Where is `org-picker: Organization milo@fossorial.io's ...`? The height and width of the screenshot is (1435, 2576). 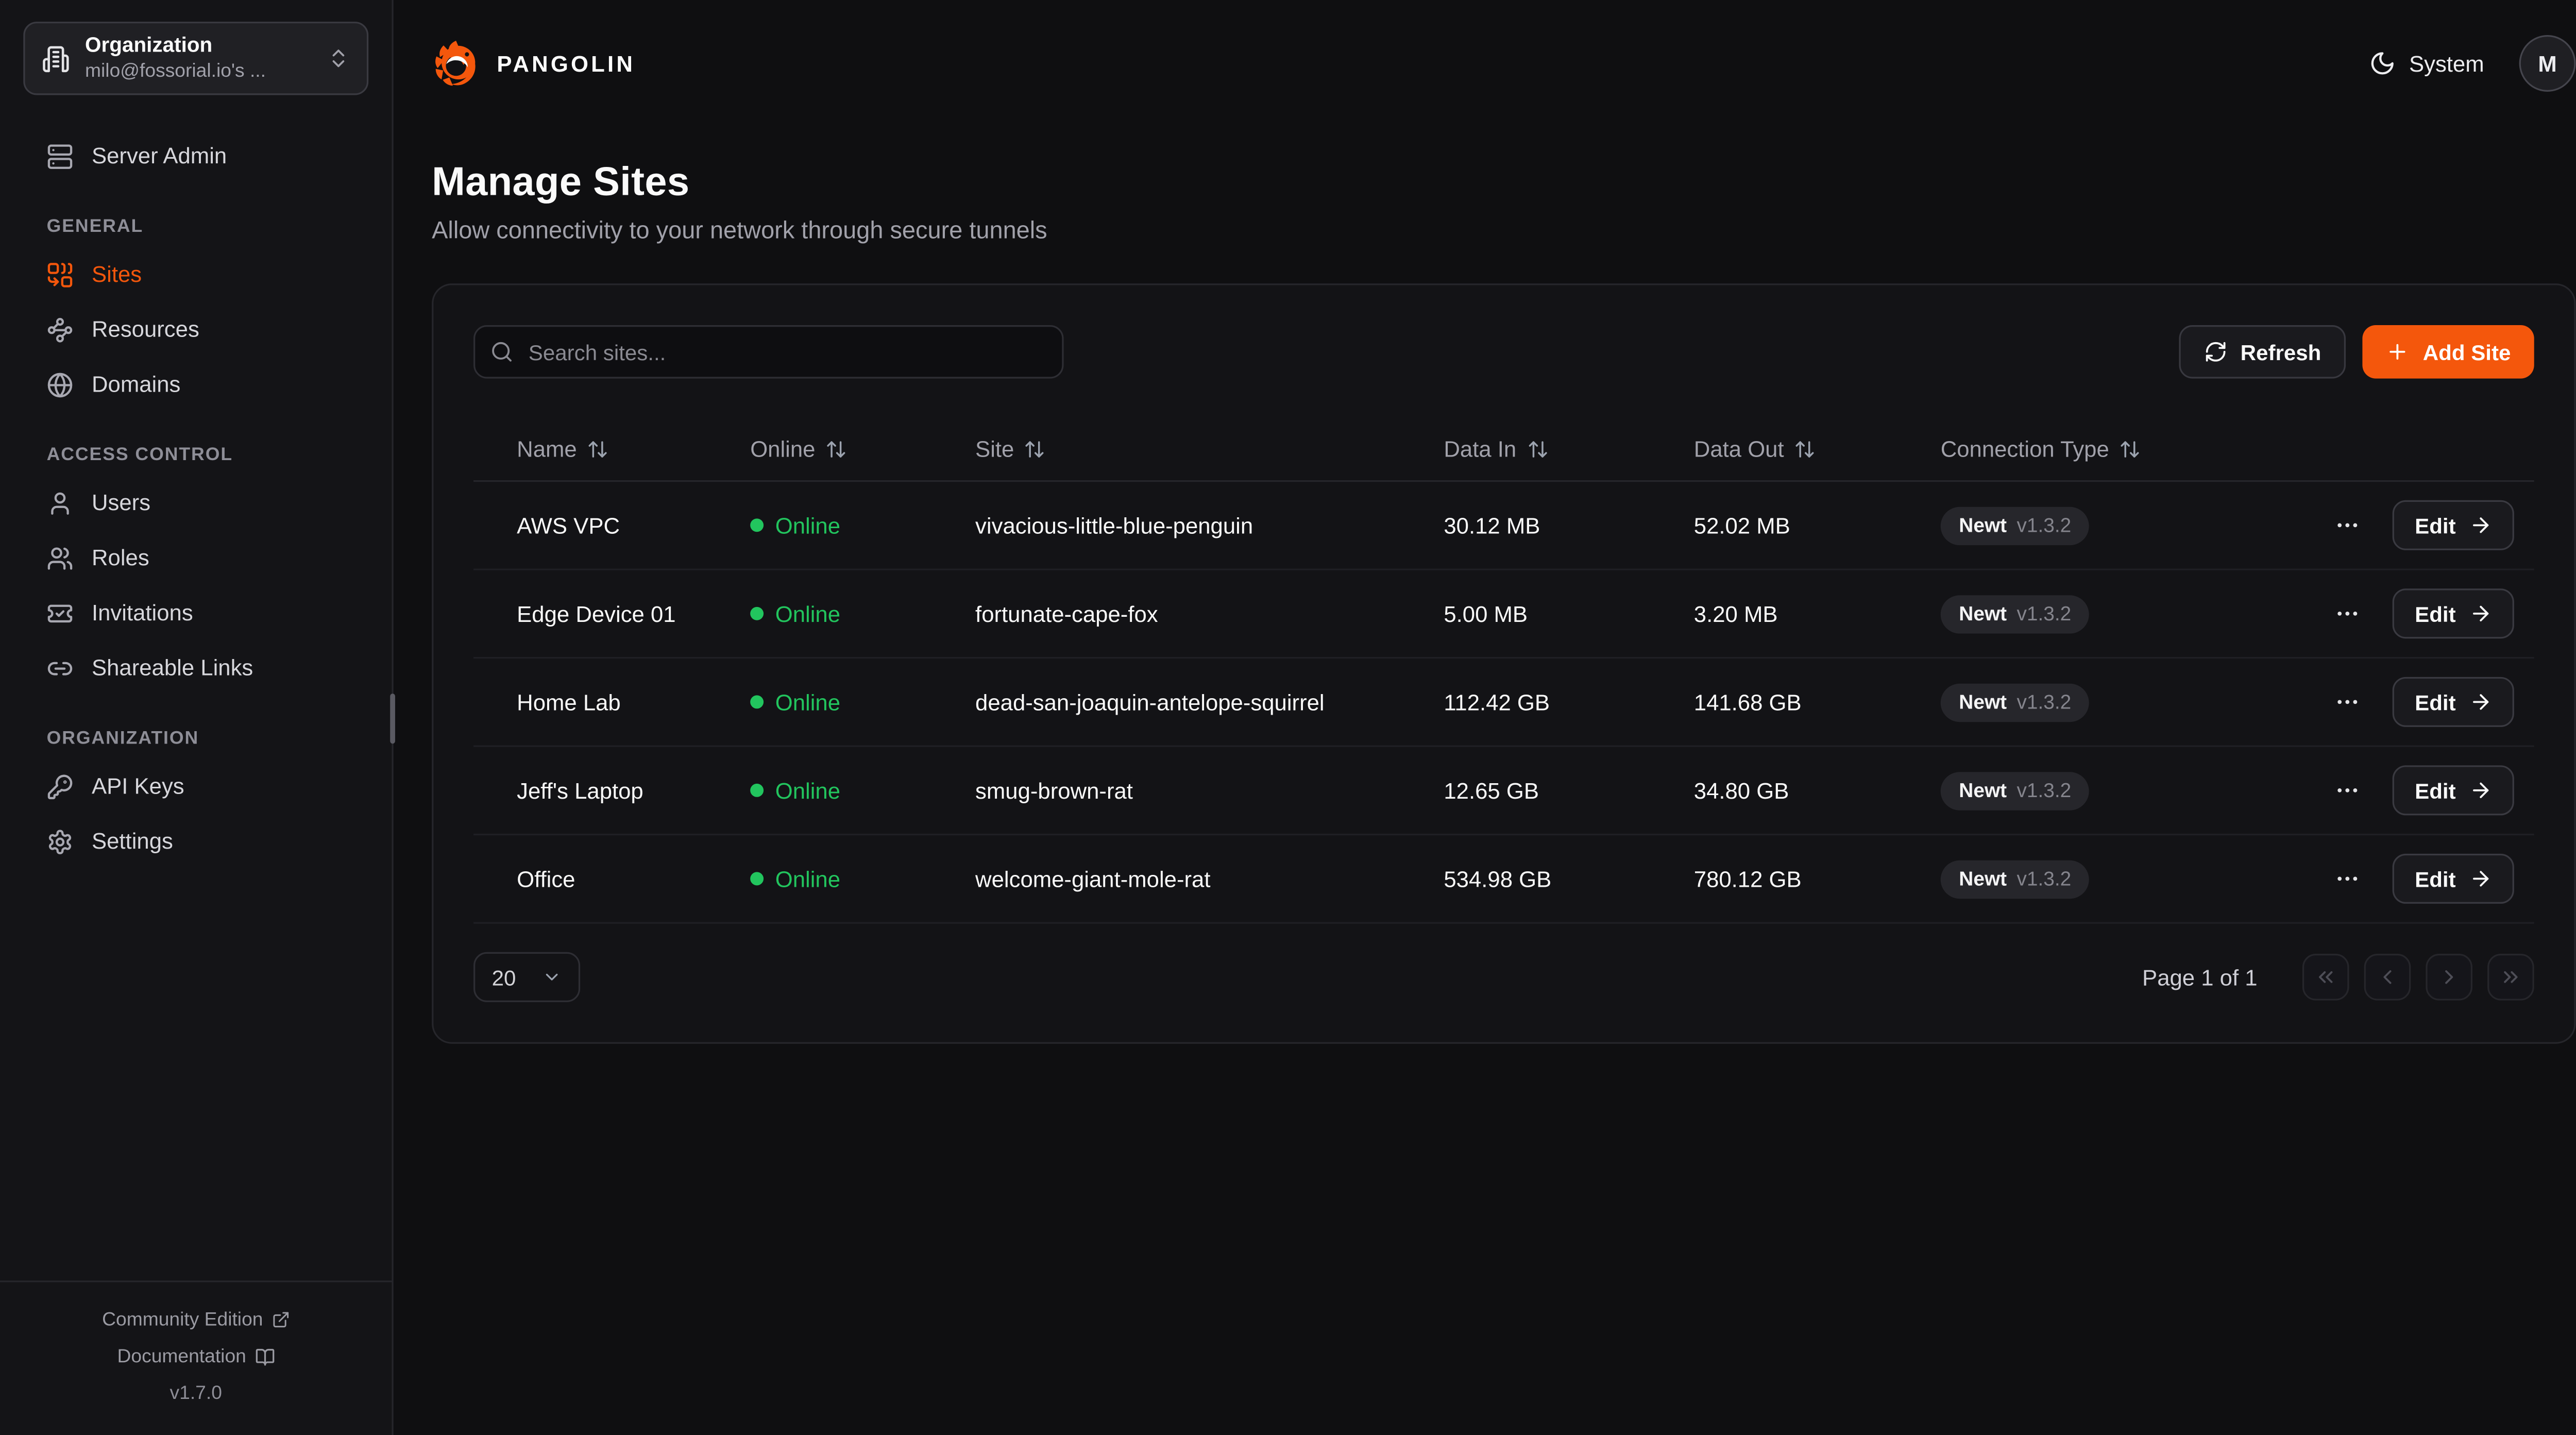 org-picker: Organization milo@fossorial.io's ... is located at coordinates (196, 58).